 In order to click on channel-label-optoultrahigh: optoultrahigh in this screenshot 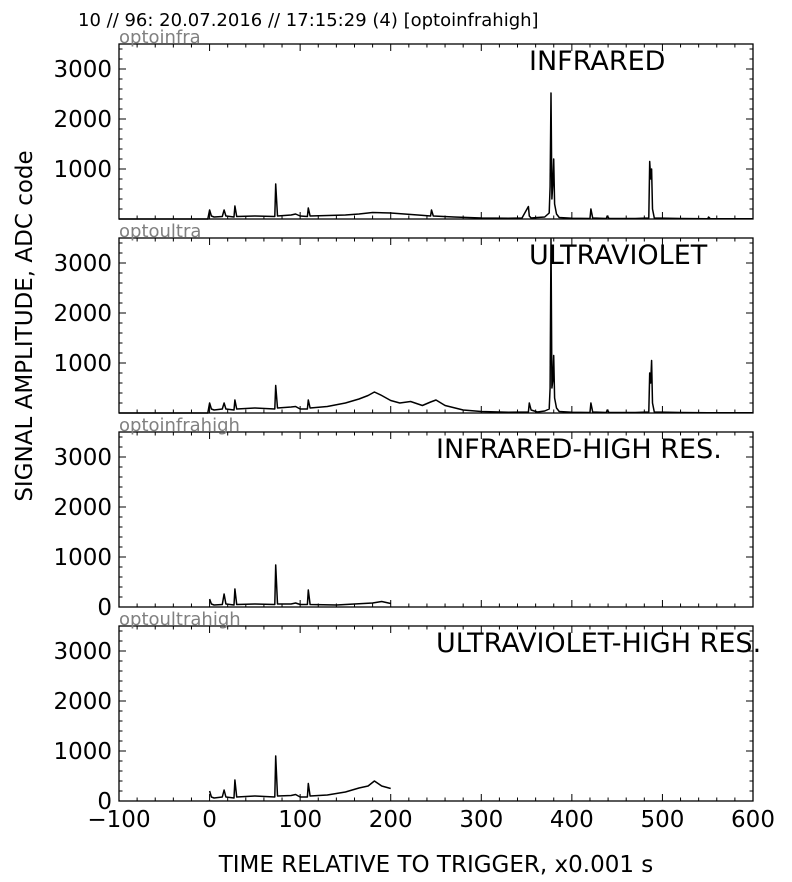, I will do `click(180, 619)`.